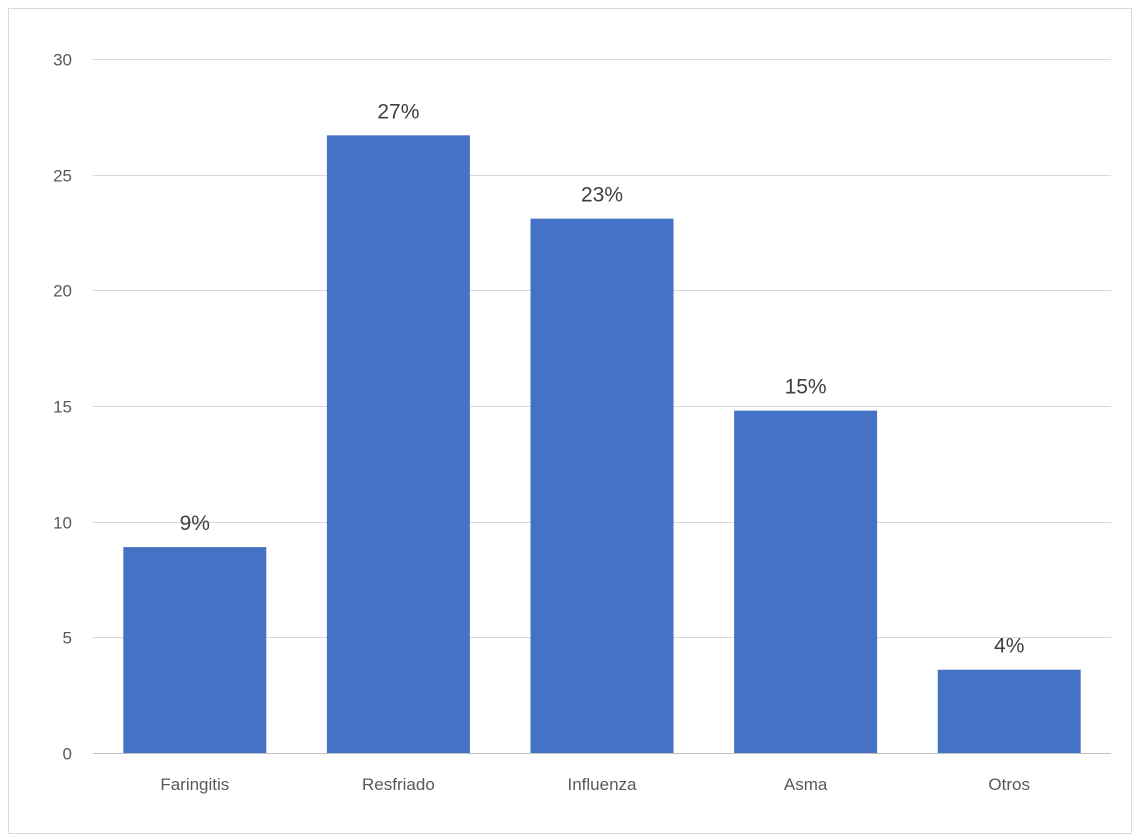  Describe the element at coordinates (62, 60) in the screenshot. I see `y-tick-label: 30` at that location.